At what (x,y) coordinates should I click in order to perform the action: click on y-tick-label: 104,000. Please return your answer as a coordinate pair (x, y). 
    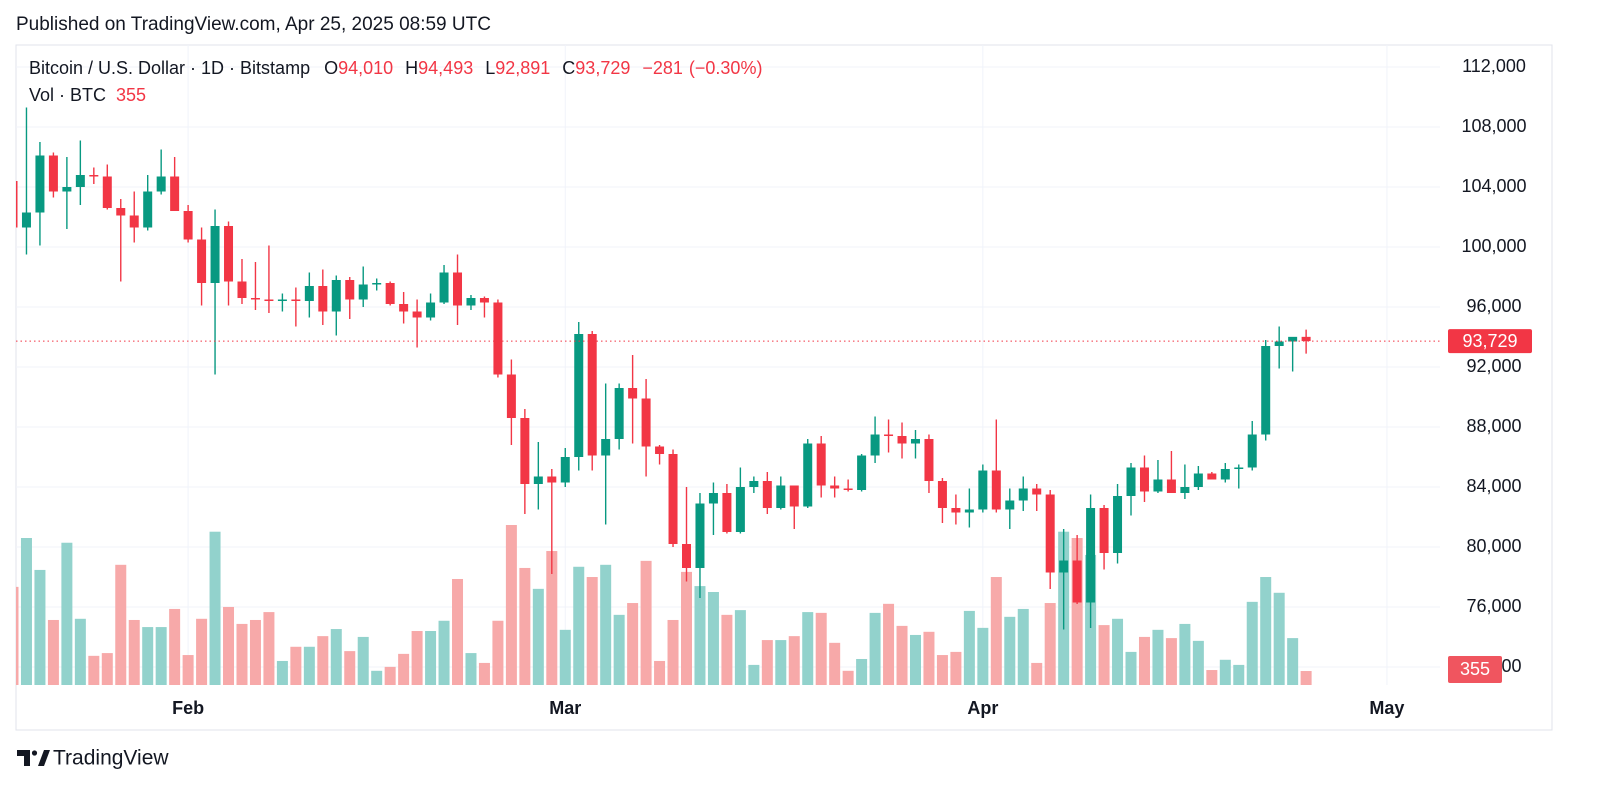
    Looking at the image, I should click on (1493, 186).